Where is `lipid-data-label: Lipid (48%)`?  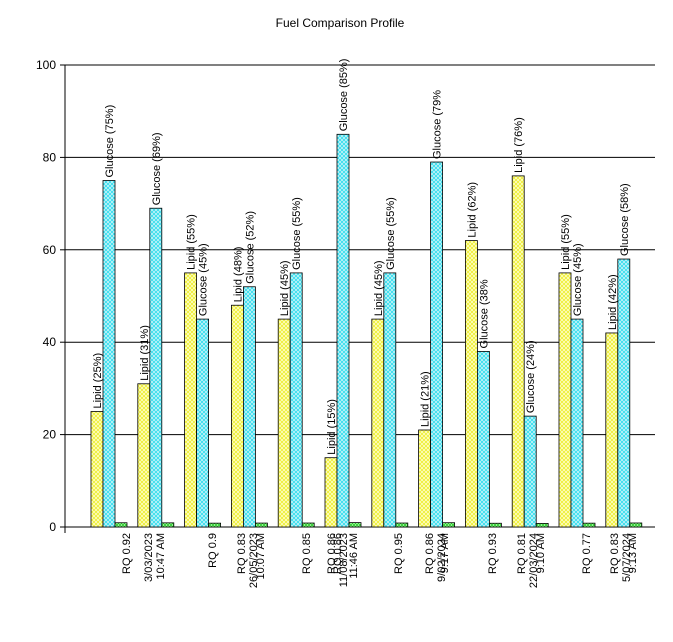 lipid-data-label: Lipid (48%) is located at coordinates (238, 275).